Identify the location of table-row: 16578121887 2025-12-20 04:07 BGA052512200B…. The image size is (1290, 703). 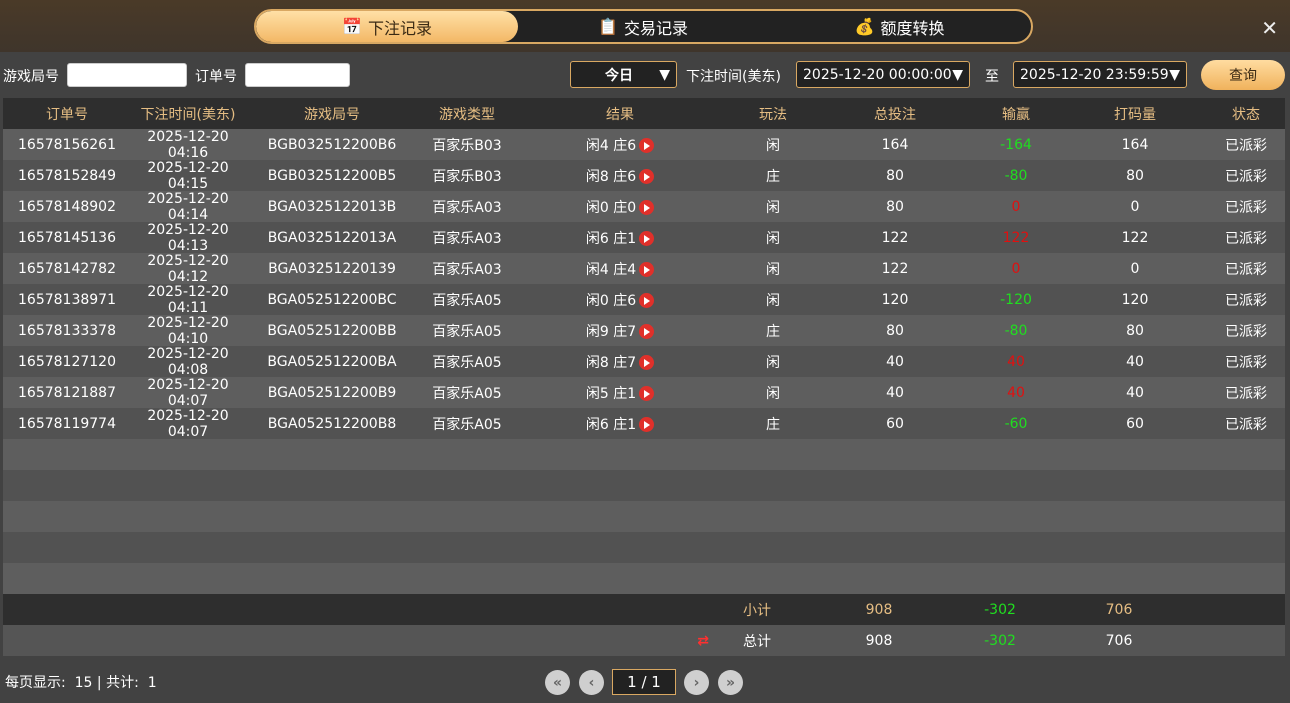
(644, 393).